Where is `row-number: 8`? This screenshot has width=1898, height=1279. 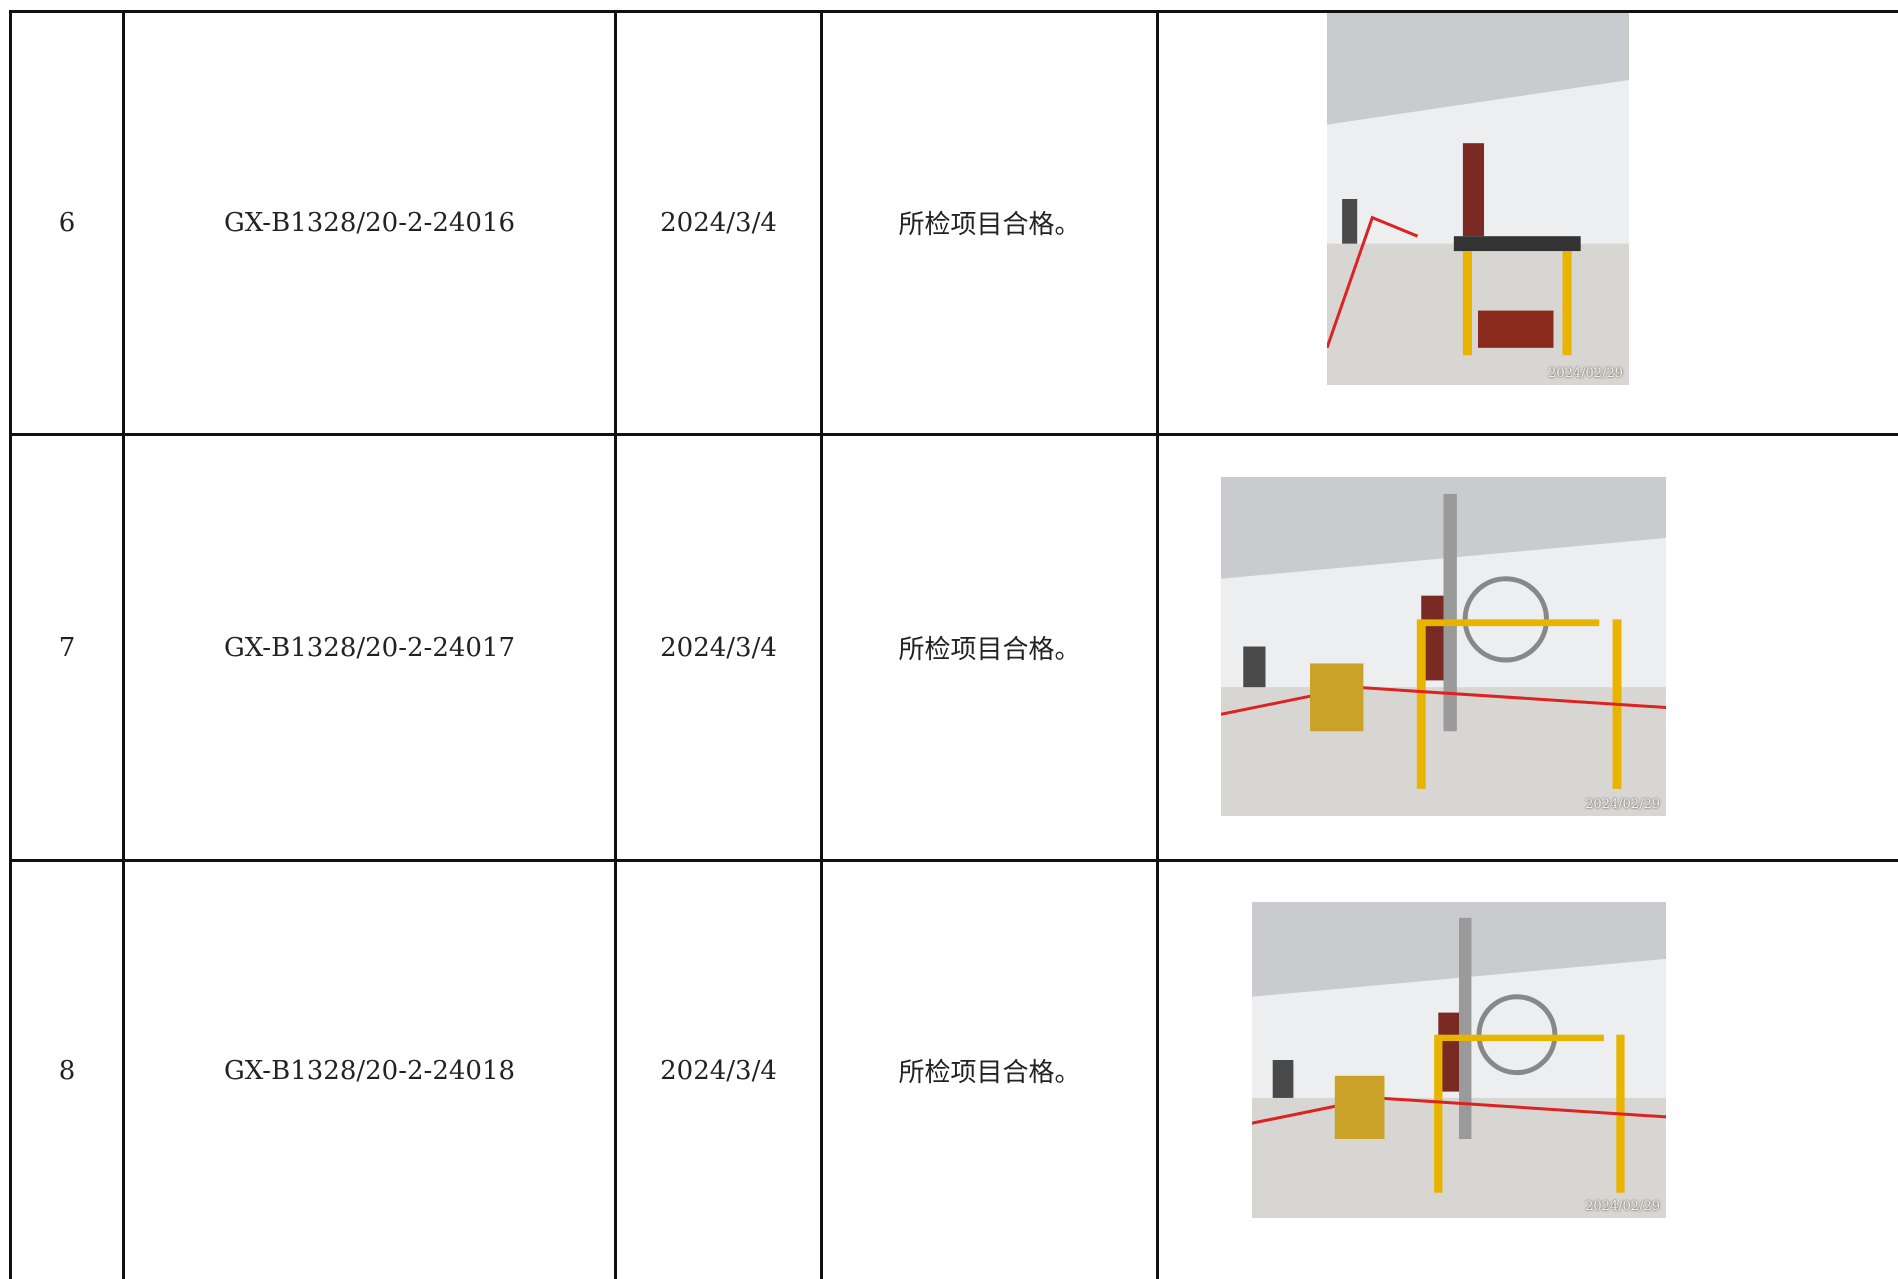
row-number: 8 is located at coordinates (67, 1070).